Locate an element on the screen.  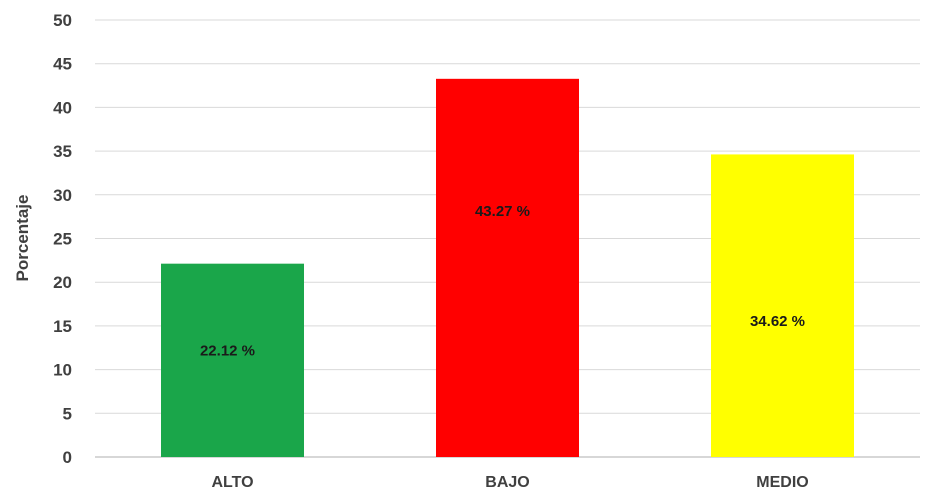
bar-medio is located at coordinates (782, 305).